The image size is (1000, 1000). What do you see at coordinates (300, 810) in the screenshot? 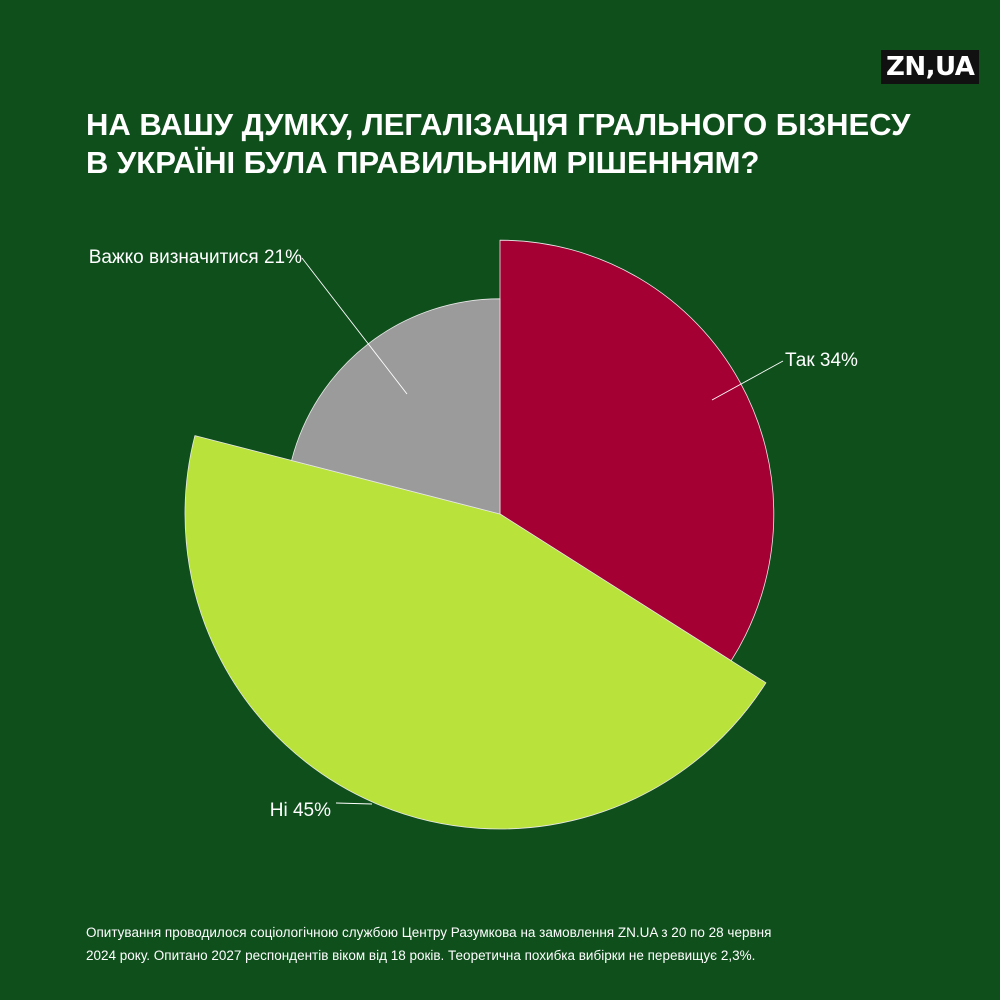
I see `slice-label-2: Ні 45%` at bounding box center [300, 810].